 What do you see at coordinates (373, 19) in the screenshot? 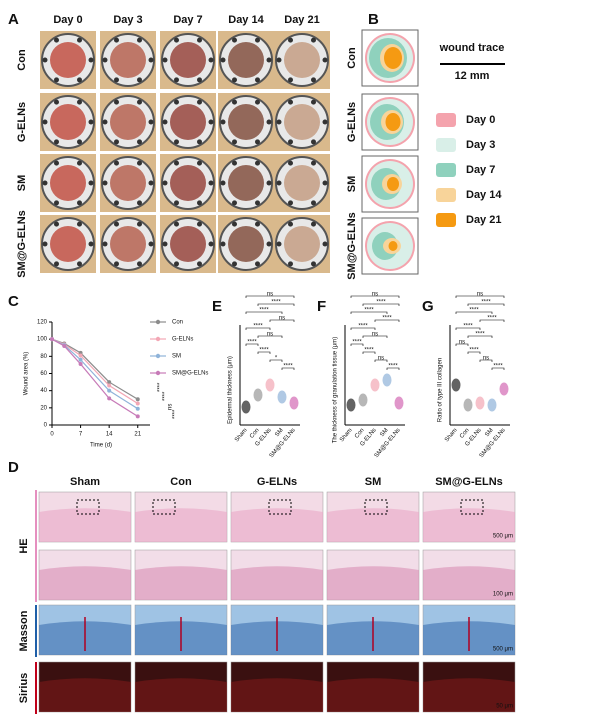
I see `panel-letter: B` at bounding box center [373, 19].